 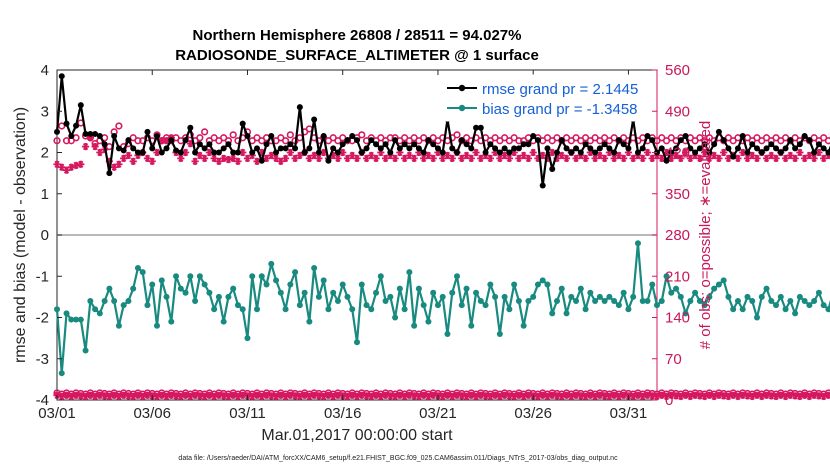 I want to click on x-tick-label: 03/21, so click(x=438, y=413).